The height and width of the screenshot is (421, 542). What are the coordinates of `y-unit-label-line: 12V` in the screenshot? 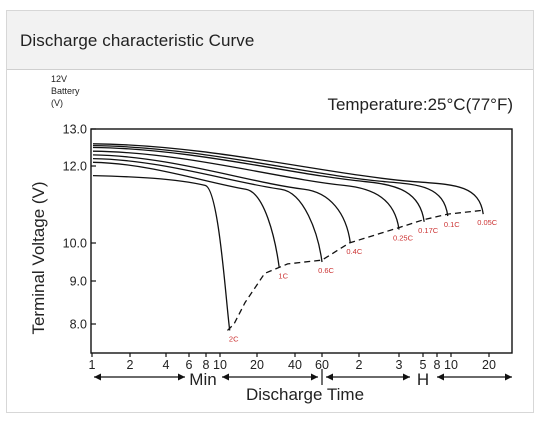 It's located at (59, 79).